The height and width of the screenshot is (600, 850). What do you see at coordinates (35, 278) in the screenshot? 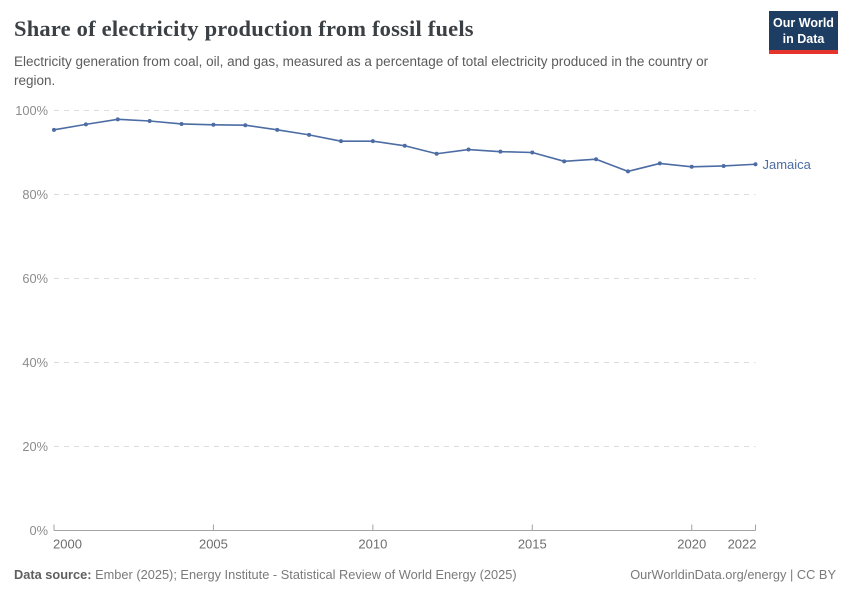
I see `y-axis-label: 60%` at bounding box center [35, 278].